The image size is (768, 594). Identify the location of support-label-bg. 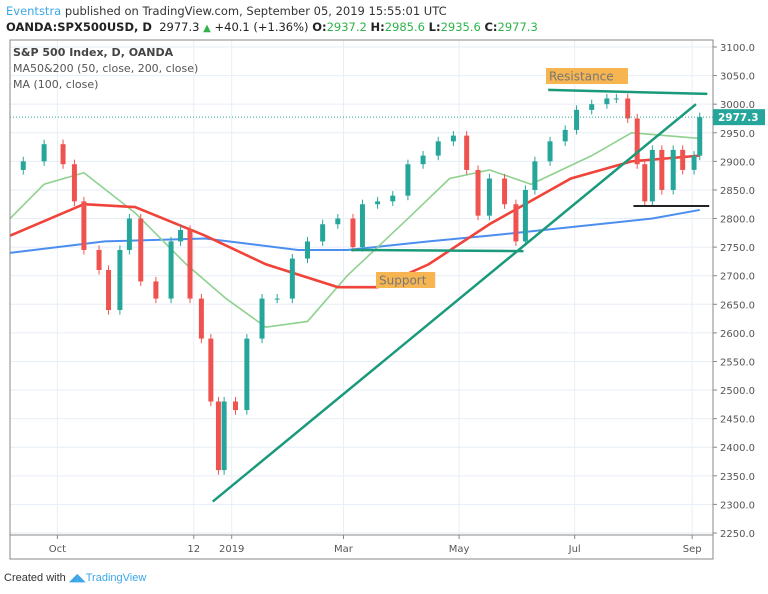
(406, 280).